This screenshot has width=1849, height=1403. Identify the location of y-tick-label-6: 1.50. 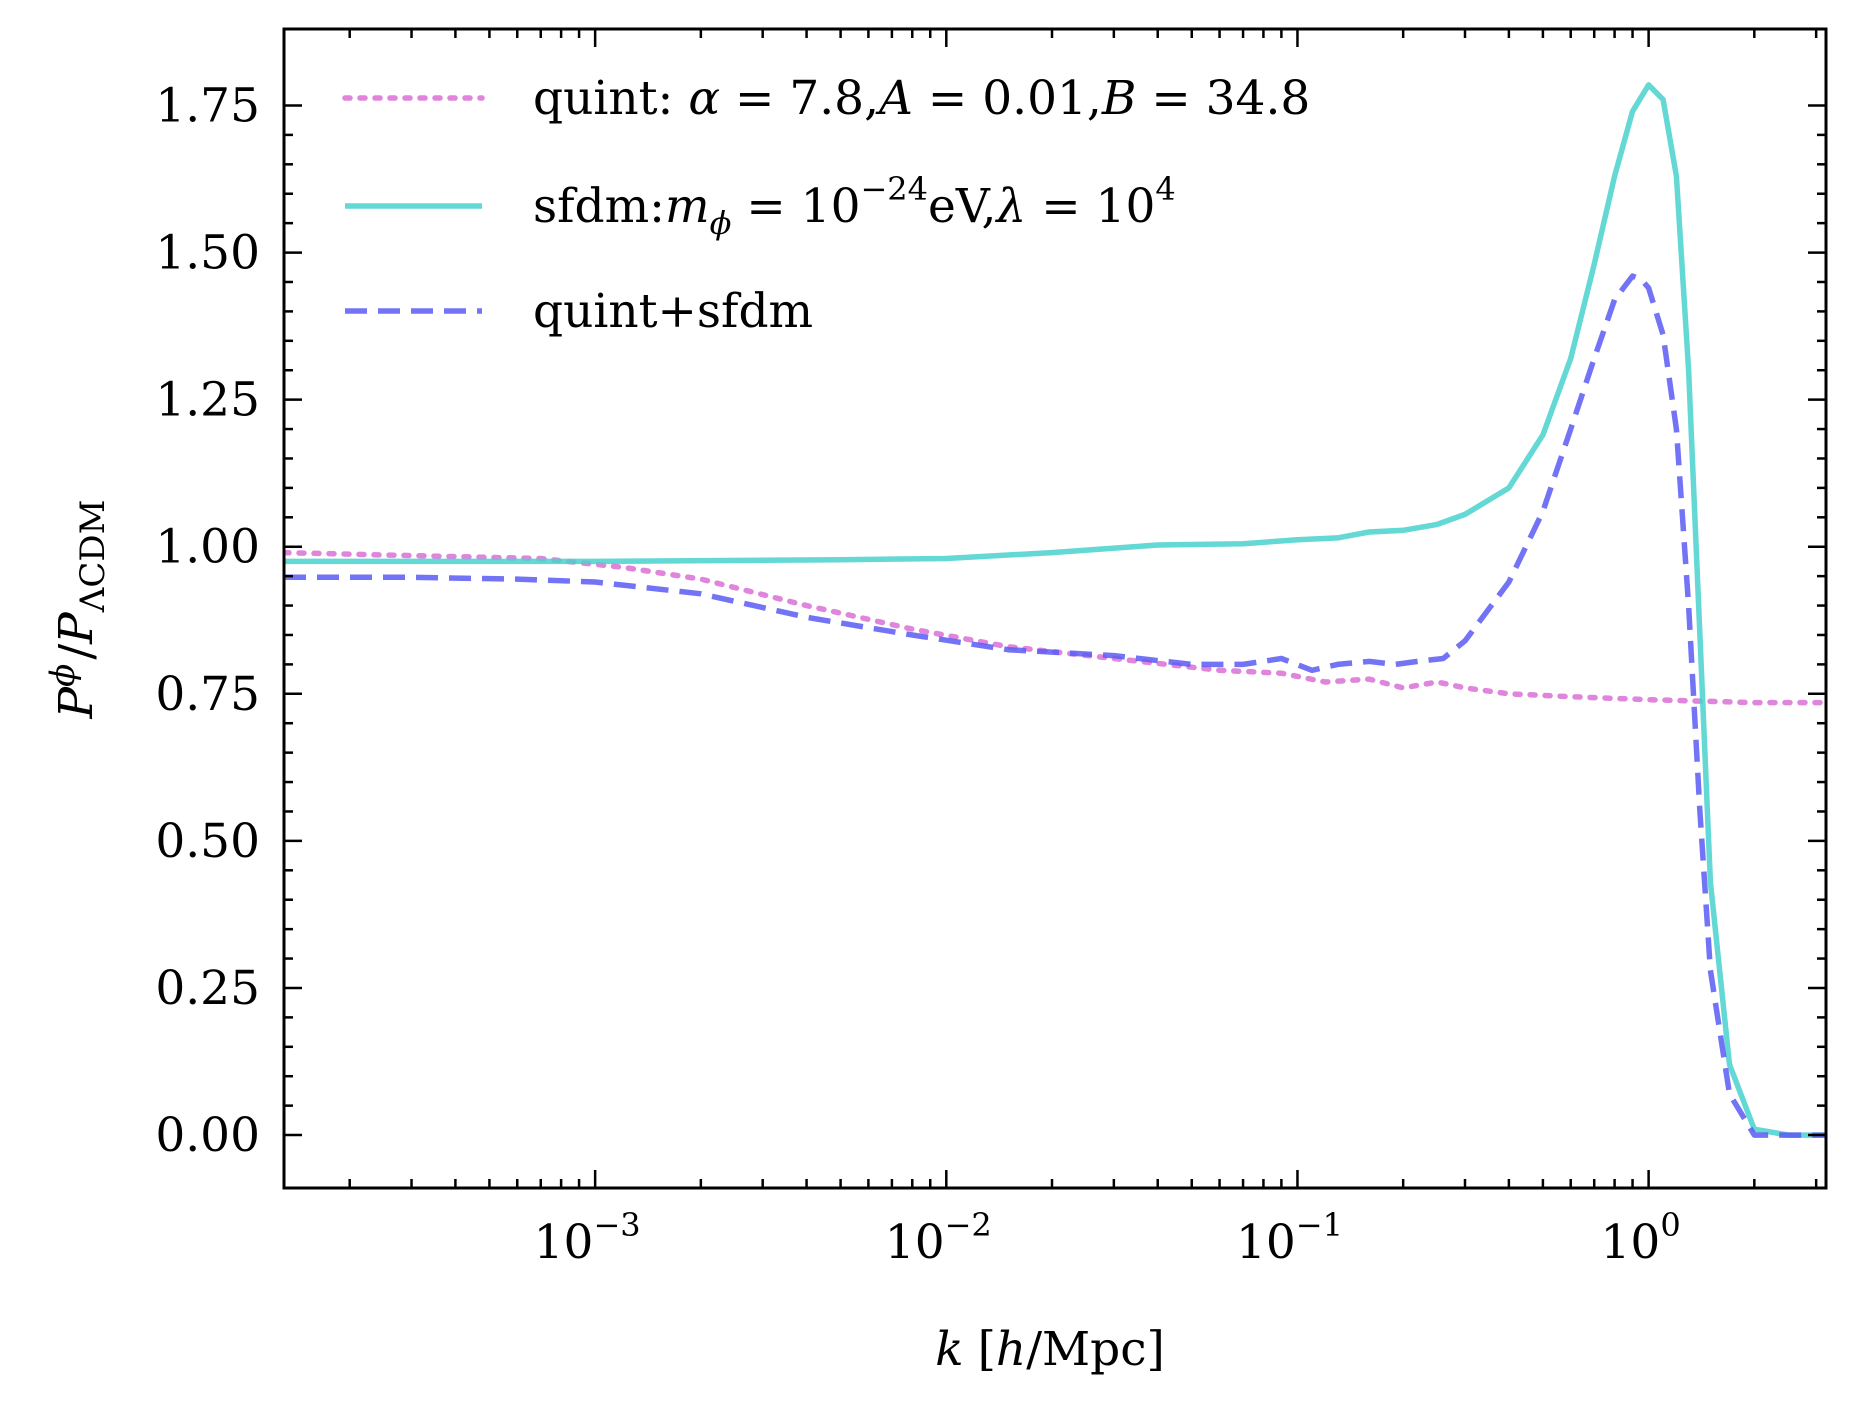
(207, 253).